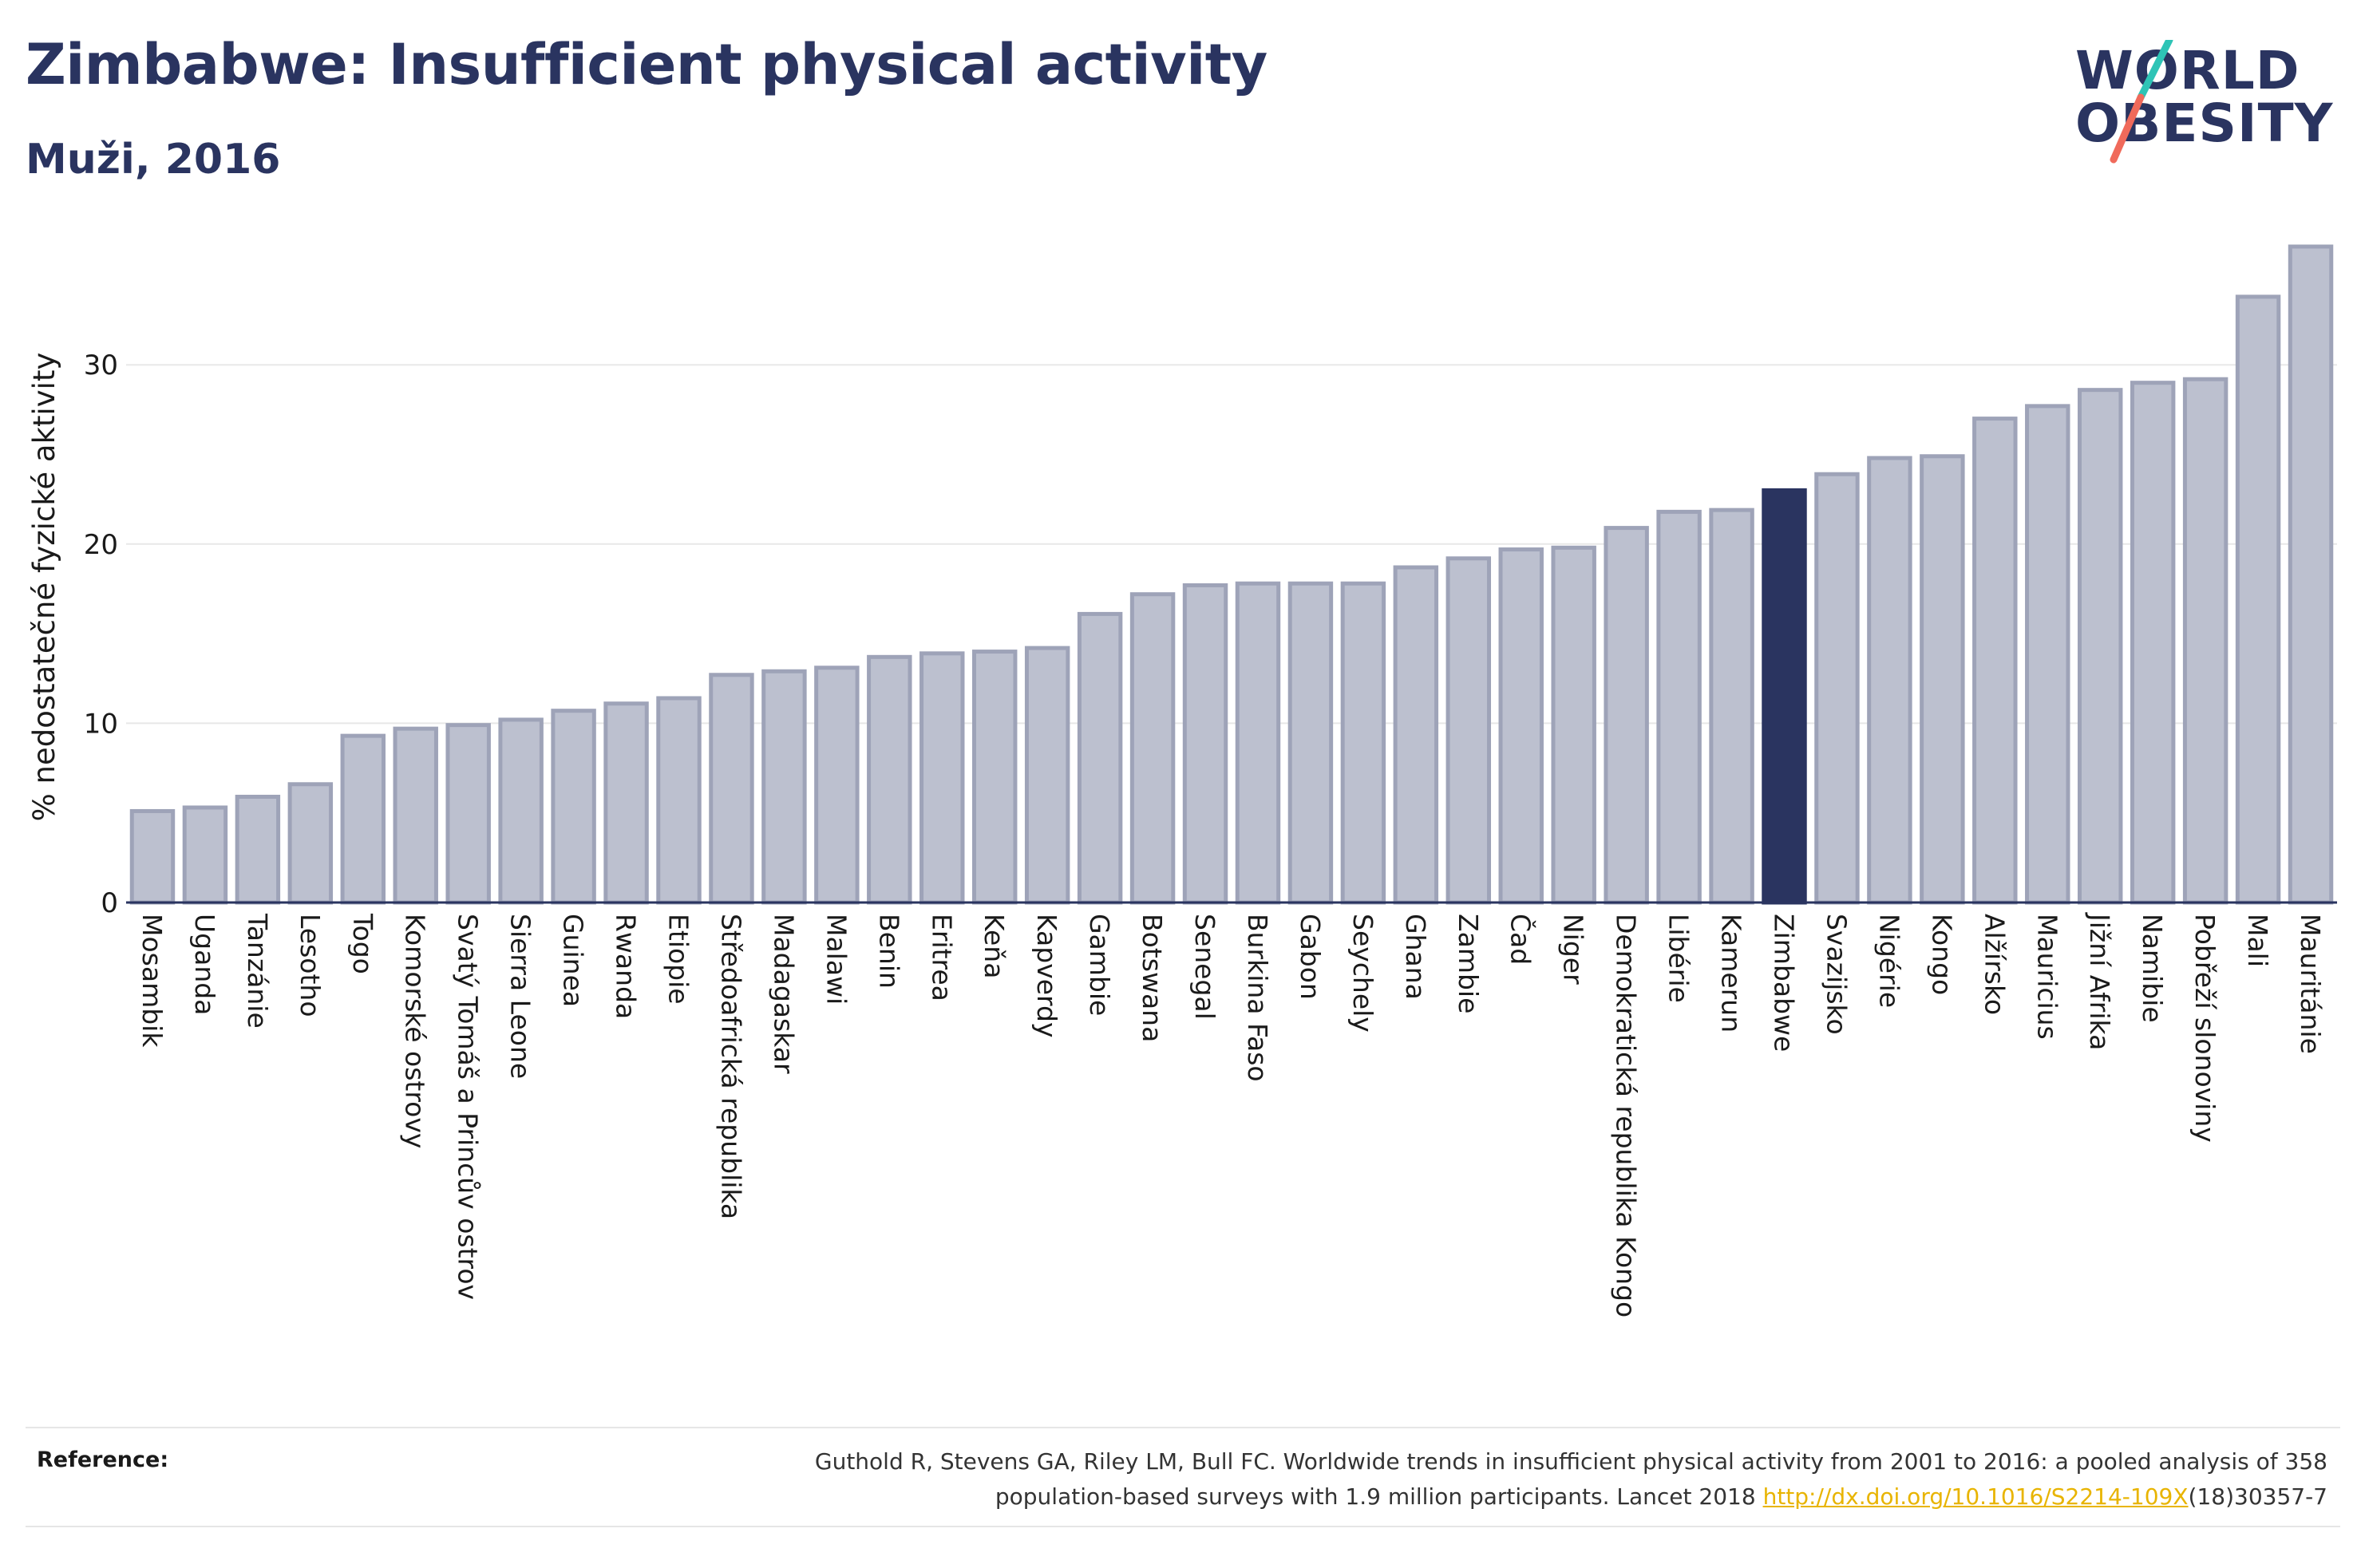  I want to click on x-tick-label: Libérie, so click(1679, 958).